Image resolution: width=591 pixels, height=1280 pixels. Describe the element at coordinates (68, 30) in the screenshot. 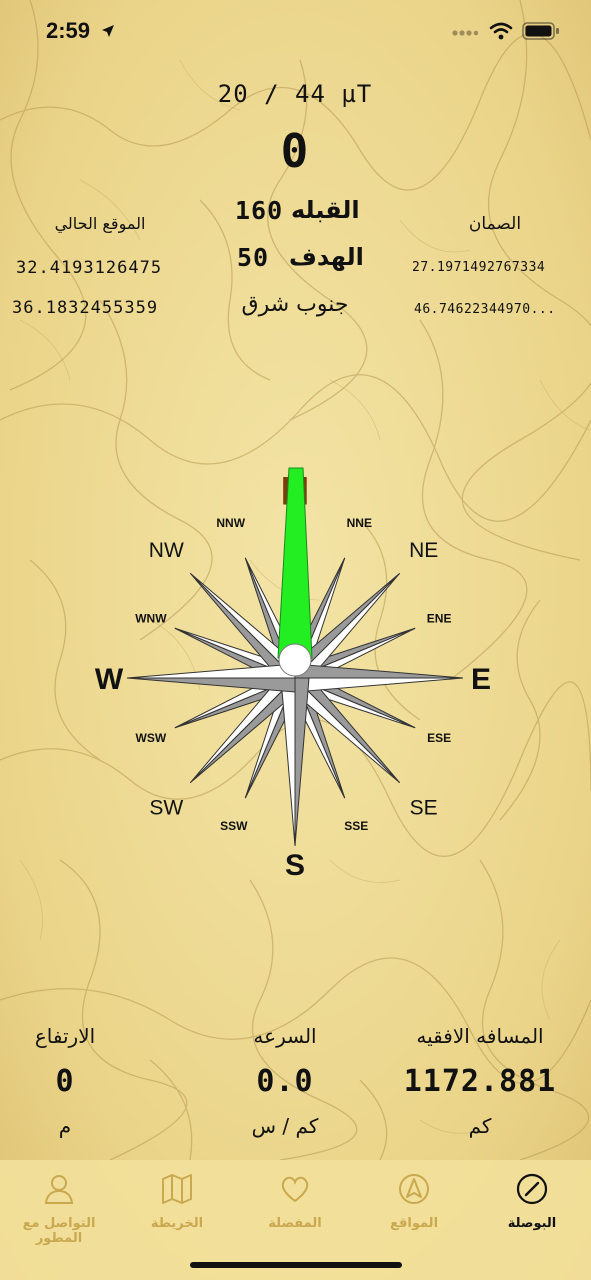

I see `status-time: 2:59` at that location.